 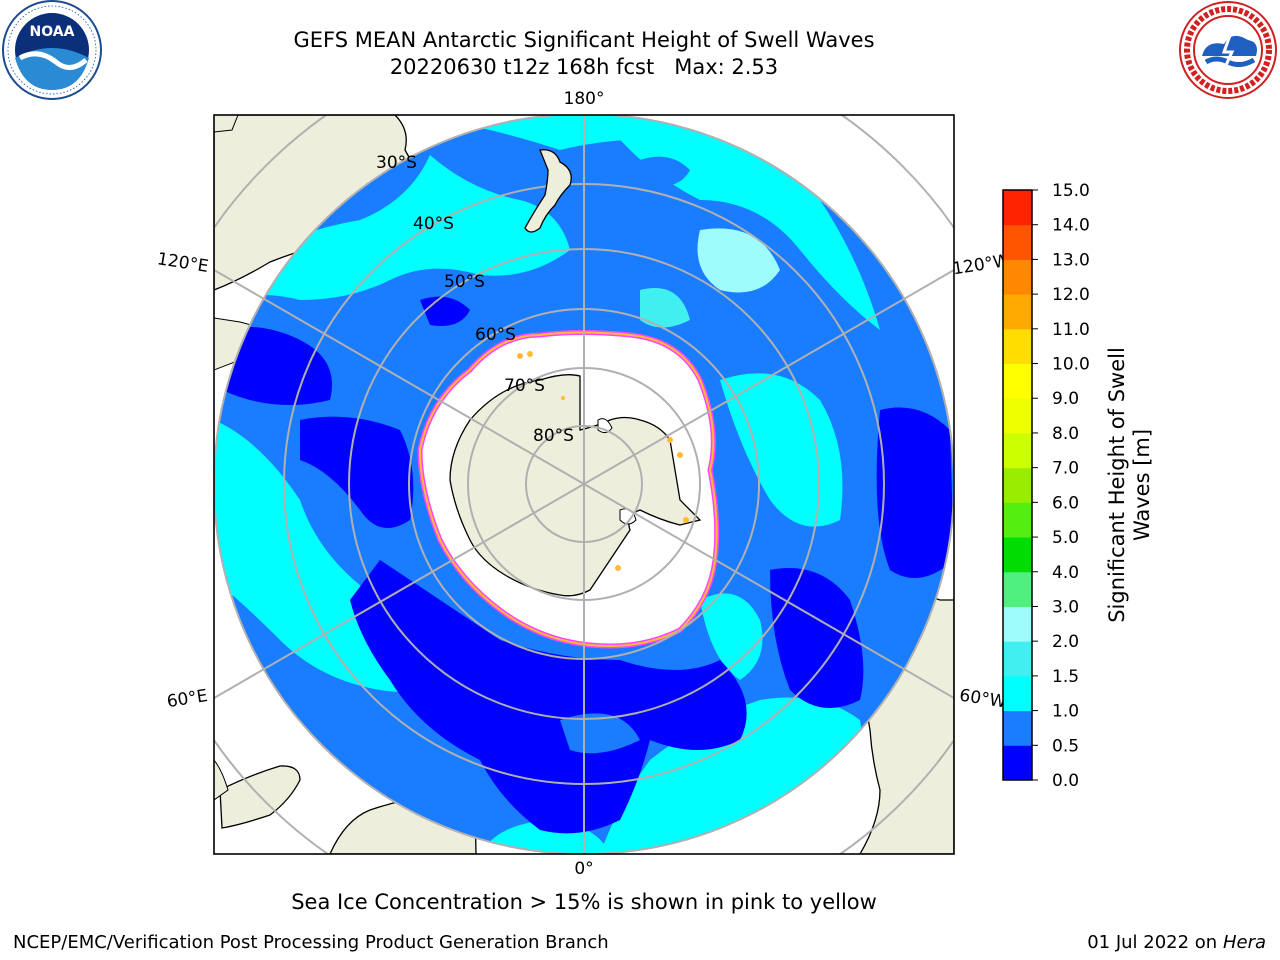 What do you see at coordinates (583, 869) in the screenshot?
I see `lon-label-0: 0°` at bounding box center [583, 869].